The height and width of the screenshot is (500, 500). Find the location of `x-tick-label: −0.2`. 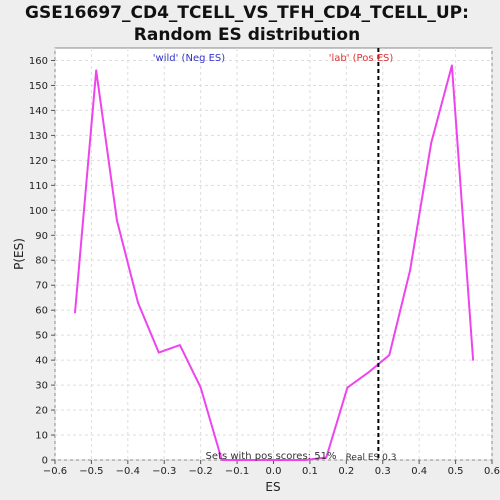

x-tick-label: −0.2 is located at coordinates (201, 471).